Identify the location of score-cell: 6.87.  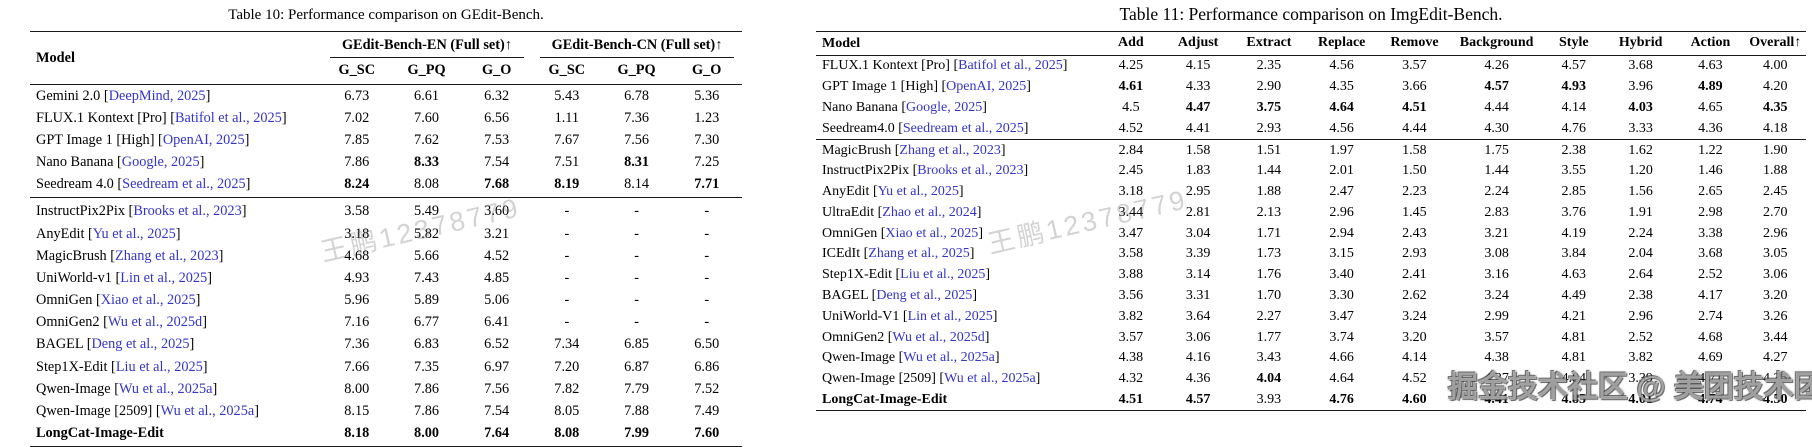
(637, 366).